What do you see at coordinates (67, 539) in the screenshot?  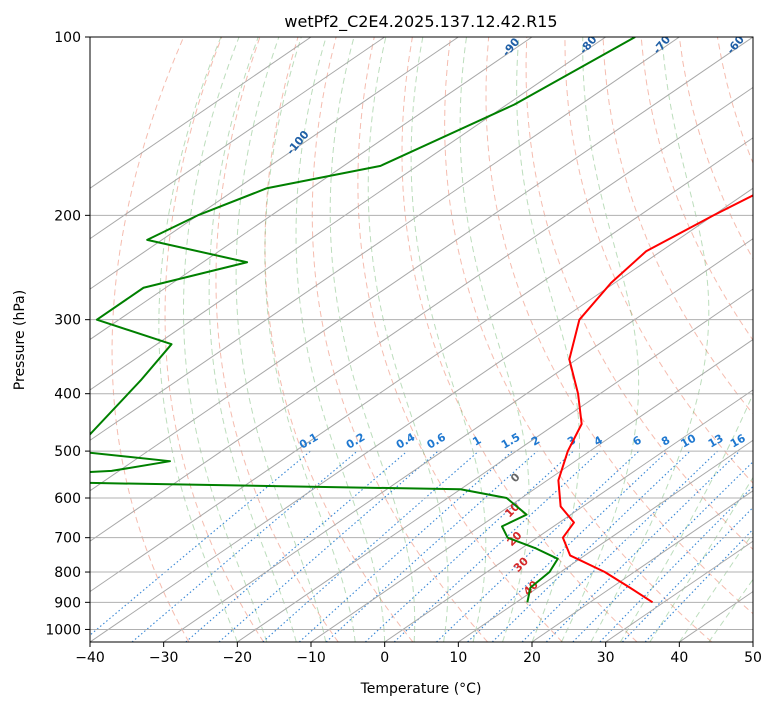 I see `y-tick-label: 700` at bounding box center [67, 539].